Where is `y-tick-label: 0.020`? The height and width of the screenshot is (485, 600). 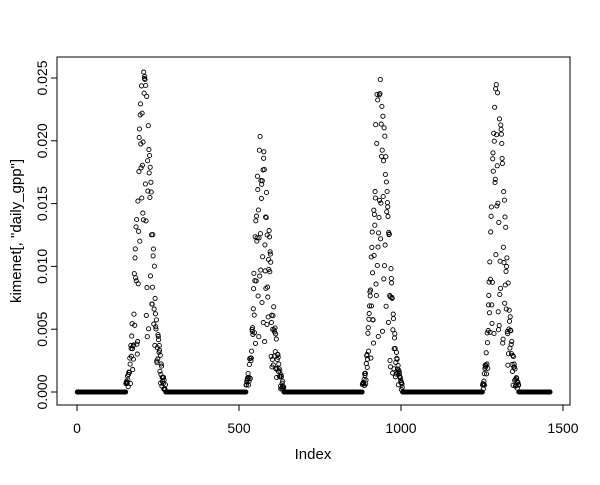
y-tick-label: 0.020 is located at coordinates (42, 140).